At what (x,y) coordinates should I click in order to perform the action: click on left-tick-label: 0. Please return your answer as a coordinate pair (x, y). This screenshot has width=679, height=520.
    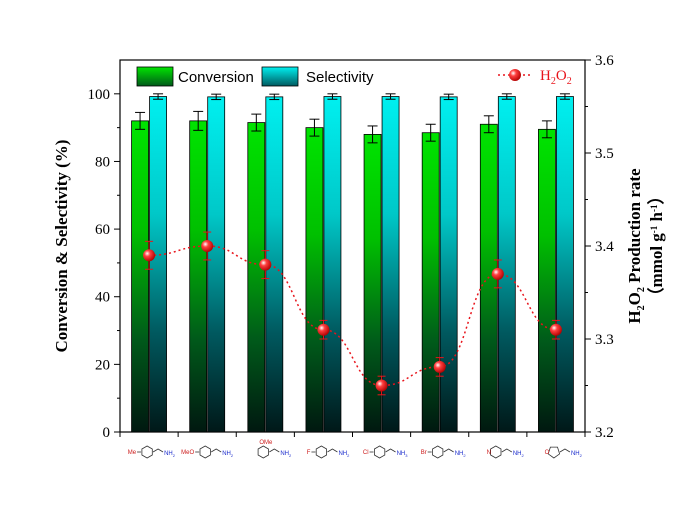
    Looking at the image, I should click on (107, 433).